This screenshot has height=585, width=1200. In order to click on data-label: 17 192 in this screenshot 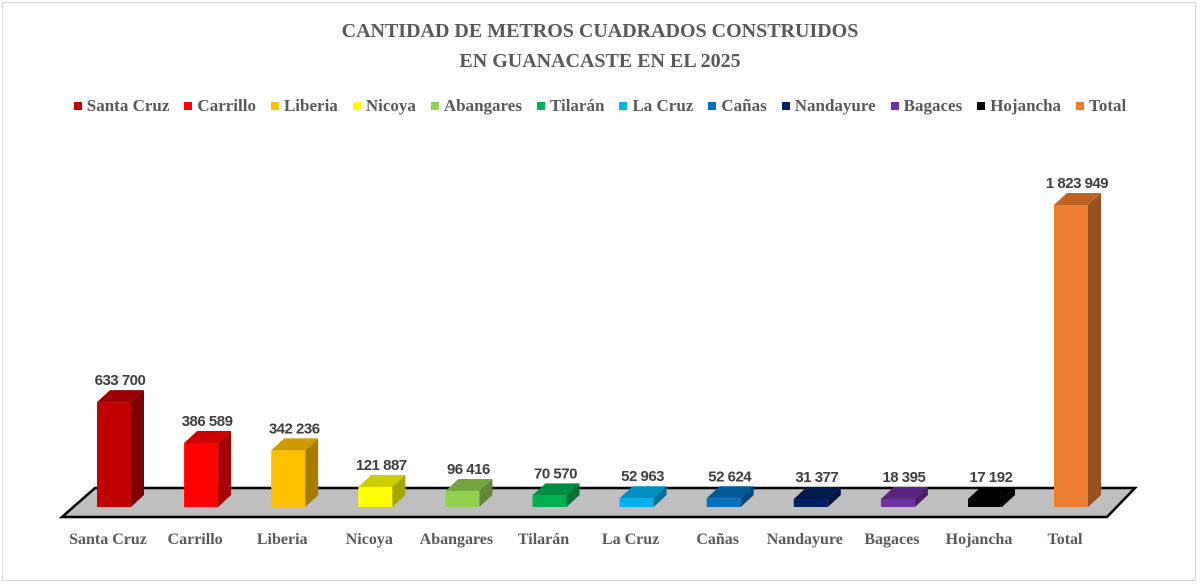, I will do `click(991, 477)`.